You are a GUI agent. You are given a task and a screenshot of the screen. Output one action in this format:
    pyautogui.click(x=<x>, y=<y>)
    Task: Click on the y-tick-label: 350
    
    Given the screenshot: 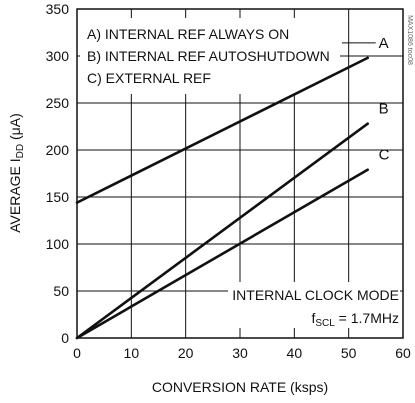 What is the action you would take?
    pyautogui.click(x=58, y=9)
    